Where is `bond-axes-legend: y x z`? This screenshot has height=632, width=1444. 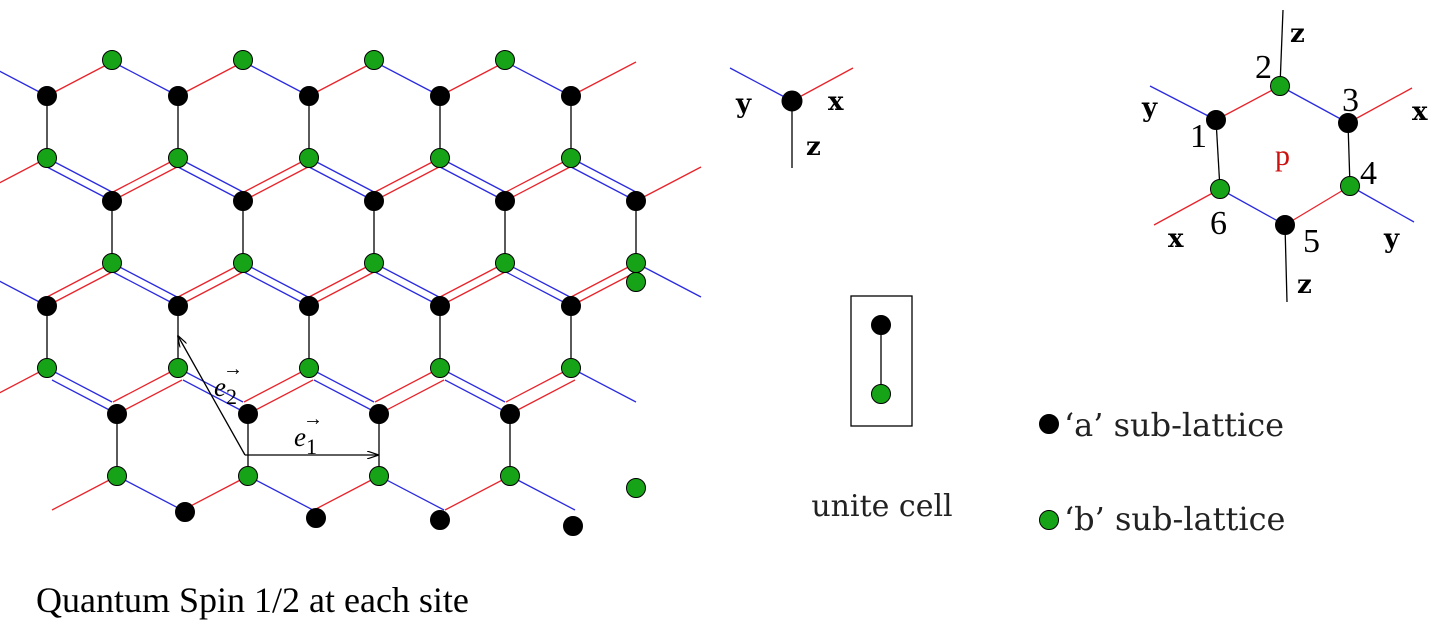 bond-axes-legend: y x z is located at coordinates (791, 117).